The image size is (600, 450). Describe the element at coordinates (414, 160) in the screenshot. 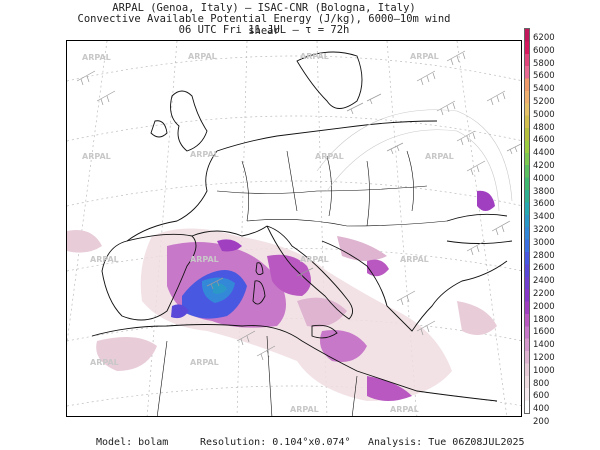

I see `shear-arc` at that location.